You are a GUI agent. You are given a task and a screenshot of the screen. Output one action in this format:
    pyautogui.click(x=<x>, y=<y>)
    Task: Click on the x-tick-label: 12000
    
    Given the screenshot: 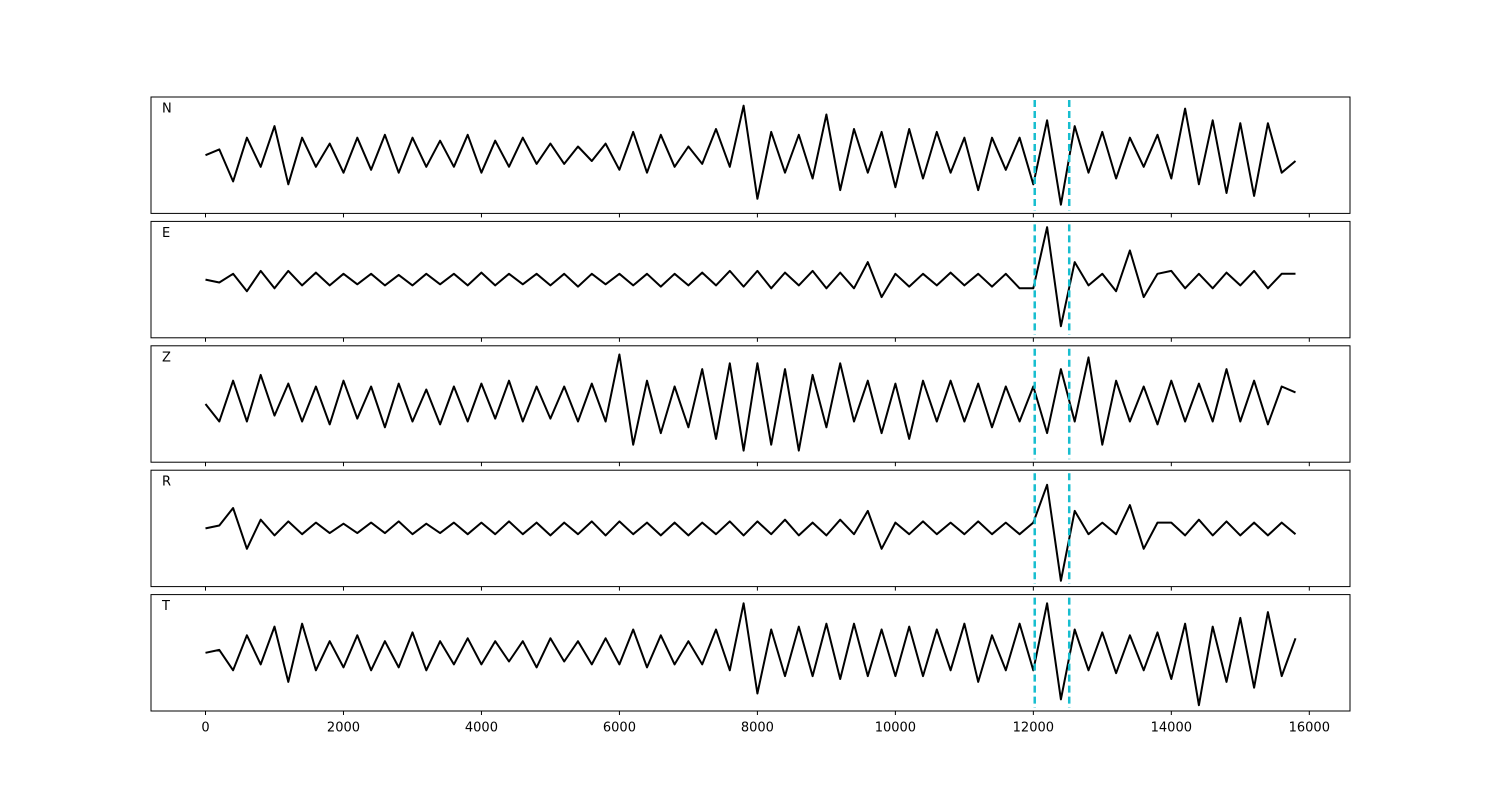 What is the action you would take?
    pyautogui.click(x=1033, y=728)
    